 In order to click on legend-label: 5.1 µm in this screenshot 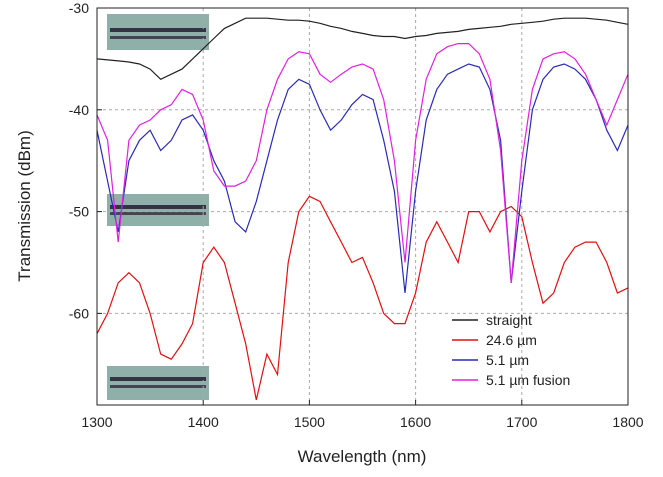, I will do `click(507, 360)`.